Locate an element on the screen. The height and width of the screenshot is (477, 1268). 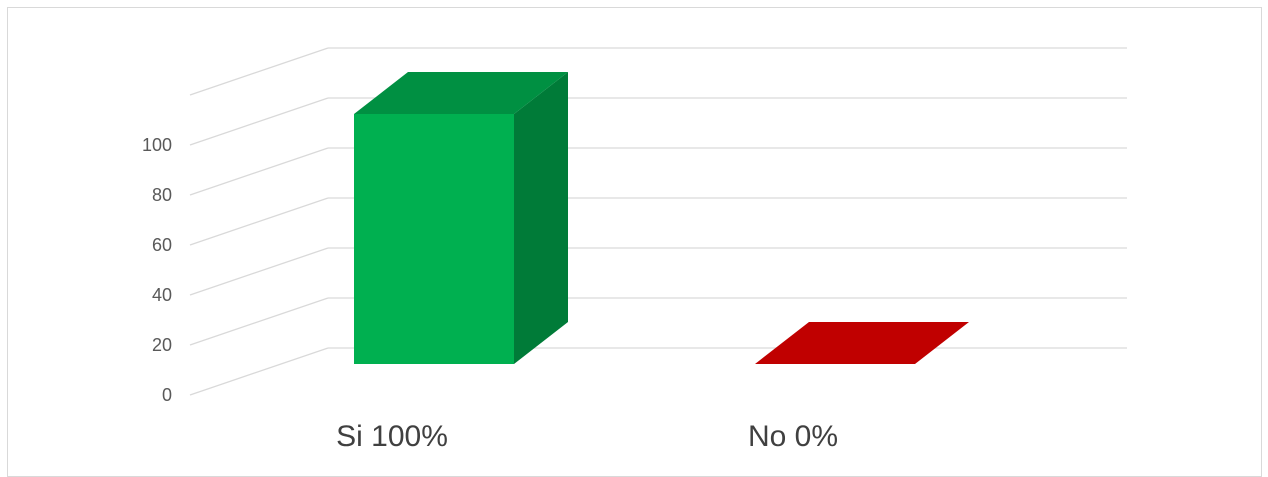
y-tick-label: 80 is located at coordinates (162, 195).